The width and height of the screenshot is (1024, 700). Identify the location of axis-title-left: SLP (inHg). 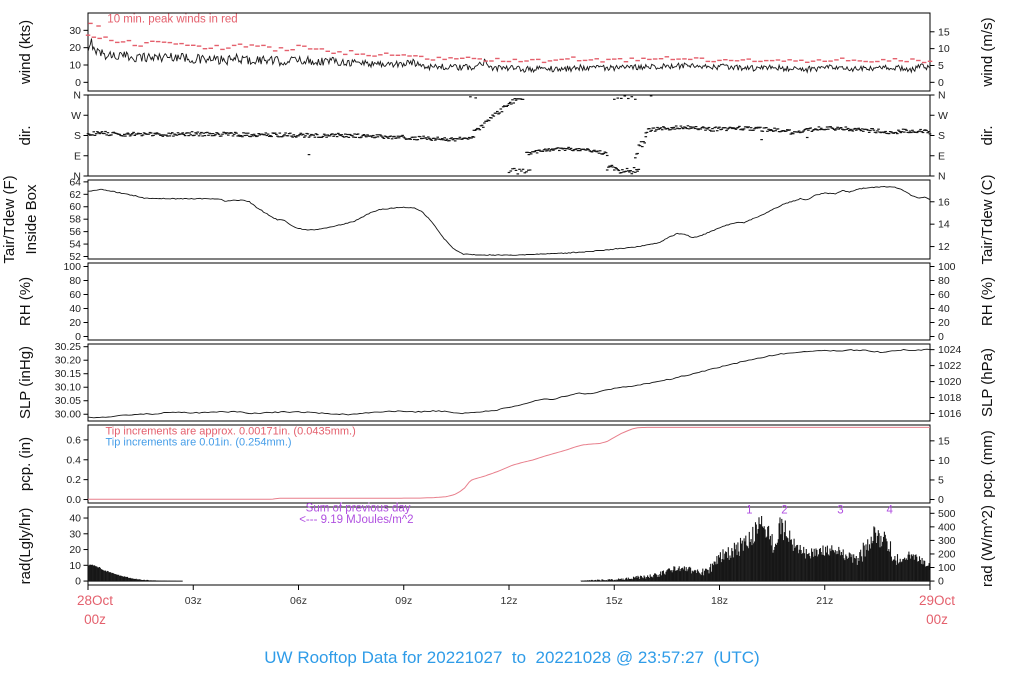
(25, 382).